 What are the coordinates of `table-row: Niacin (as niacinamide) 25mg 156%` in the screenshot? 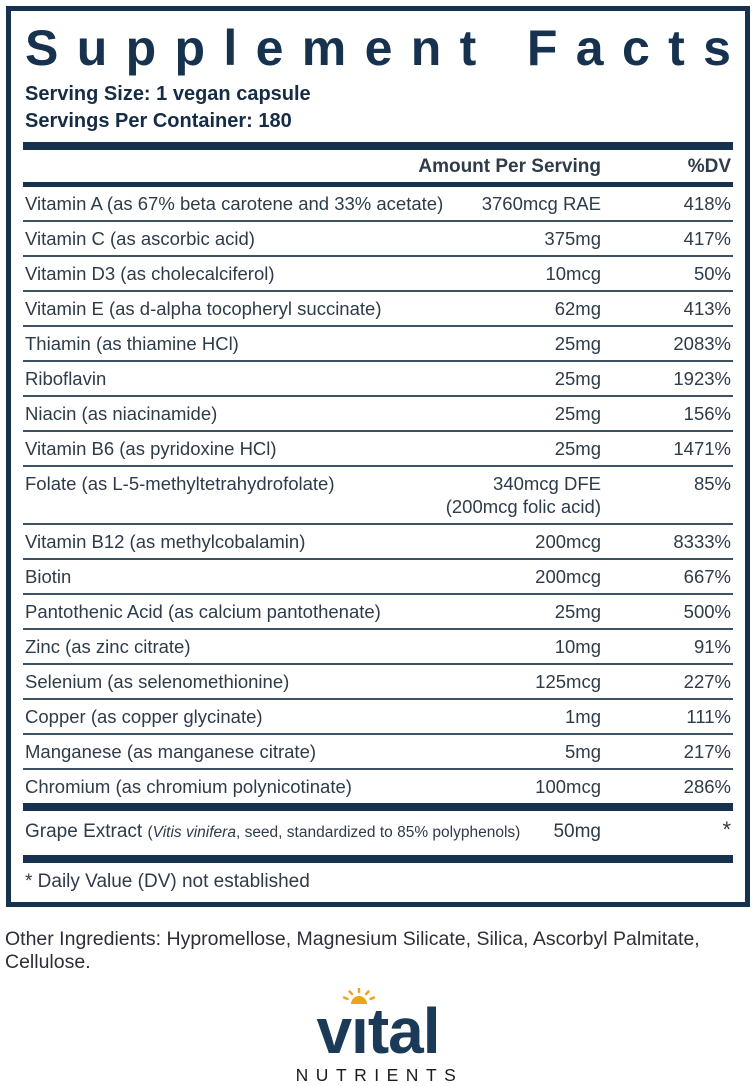 It's located at (378, 412).